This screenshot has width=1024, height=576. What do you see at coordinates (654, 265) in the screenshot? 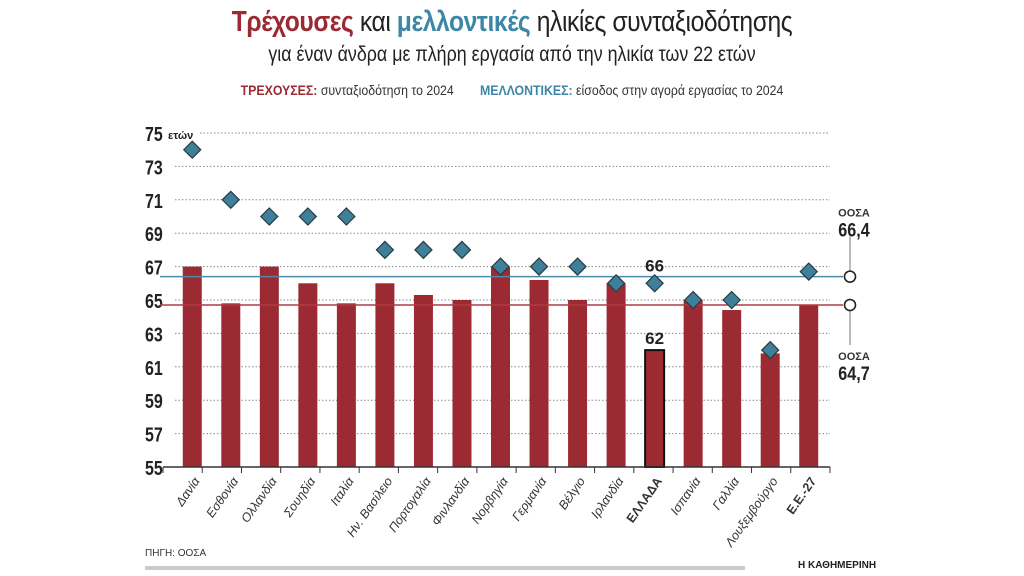
I see `diamond-data-label: 66` at bounding box center [654, 265].